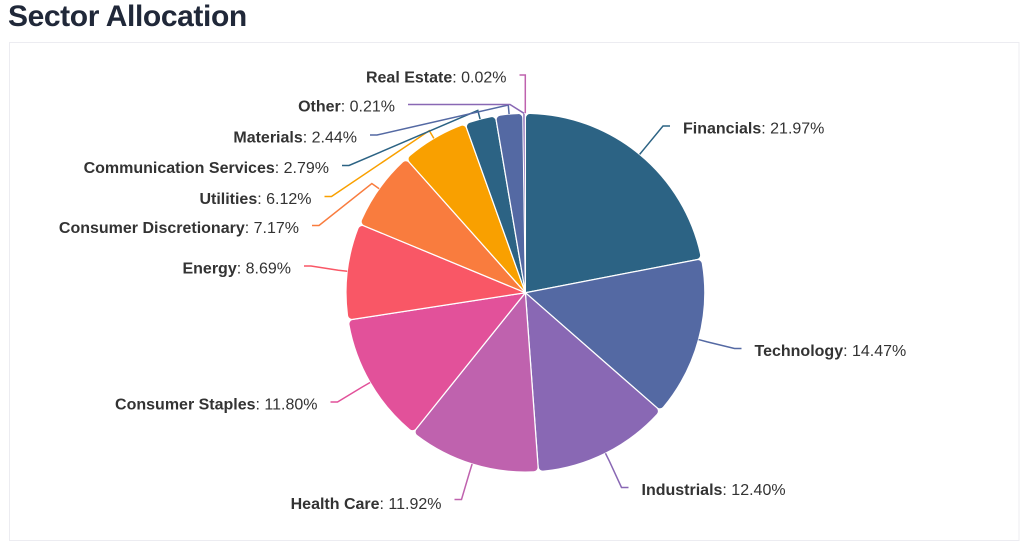  Describe the element at coordinates (831, 351) in the screenshot. I see `svg-text: Technology: 14.47%` at that location.